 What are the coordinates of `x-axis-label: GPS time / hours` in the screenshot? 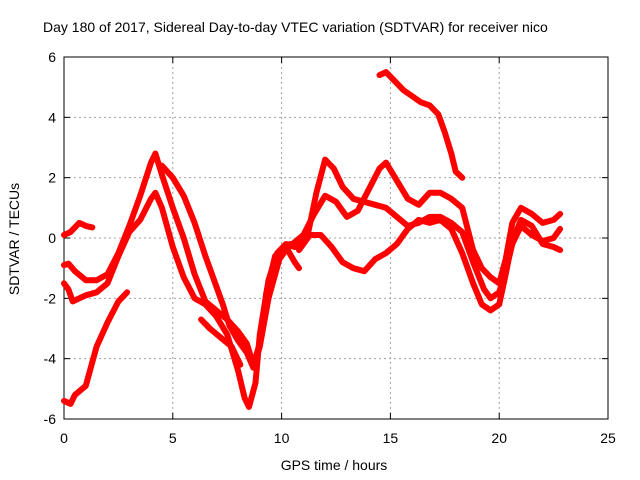 It's located at (334, 465).